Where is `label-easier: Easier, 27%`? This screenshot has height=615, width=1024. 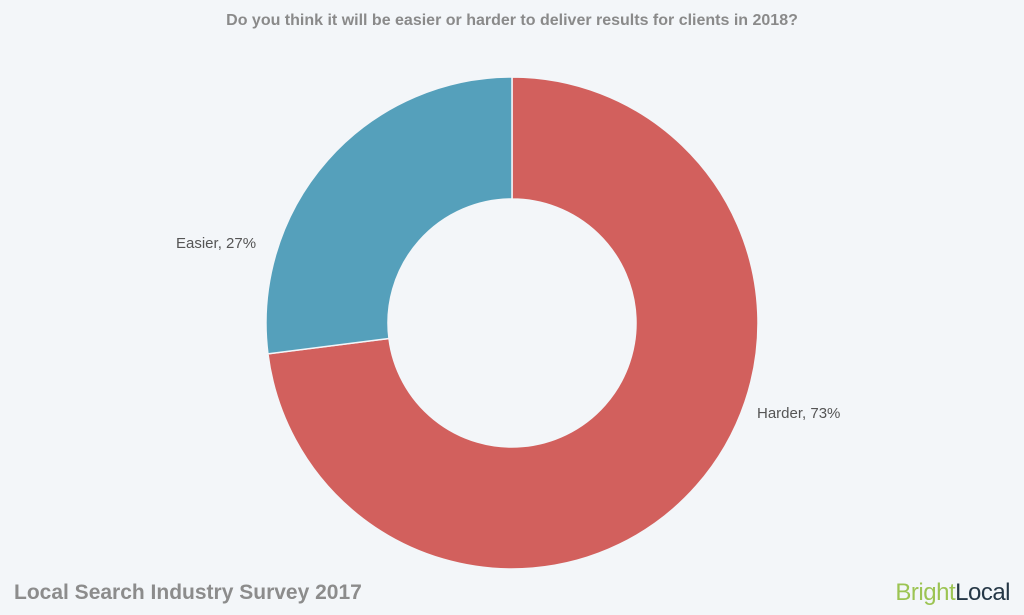
label-easier: Easier, 27% is located at coordinates (216, 243).